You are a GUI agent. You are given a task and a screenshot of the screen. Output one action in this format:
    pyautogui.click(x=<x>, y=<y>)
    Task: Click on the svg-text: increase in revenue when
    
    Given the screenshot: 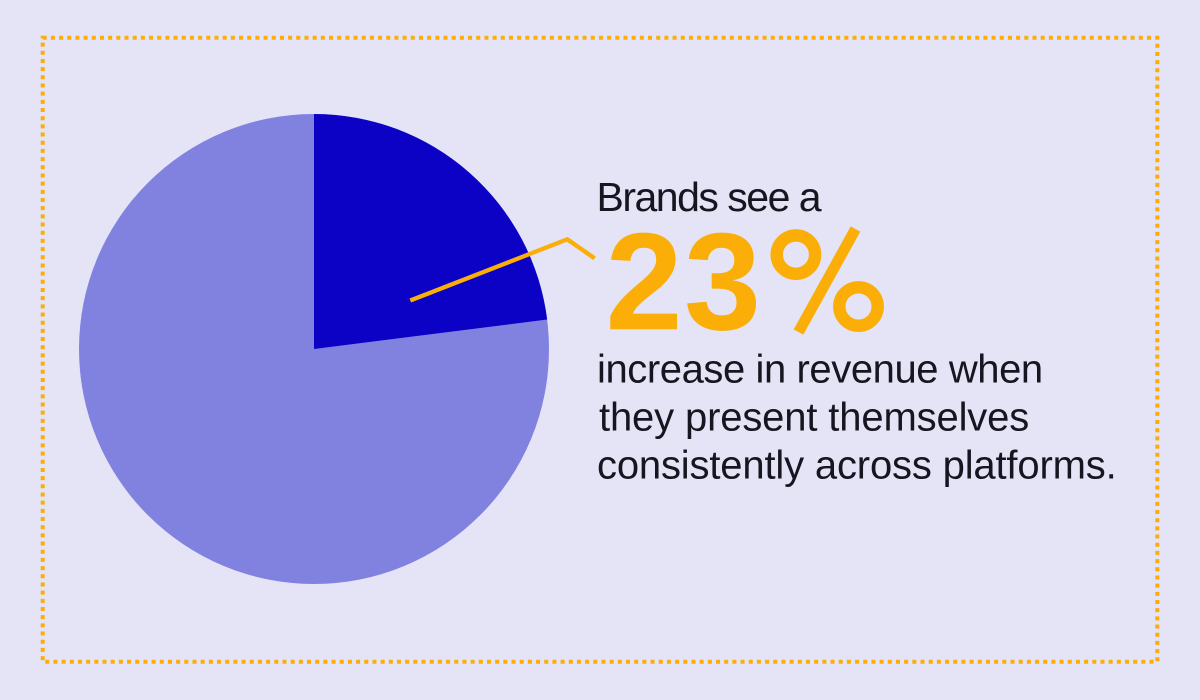 What is the action you would take?
    pyautogui.click(x=820, y=370)
    